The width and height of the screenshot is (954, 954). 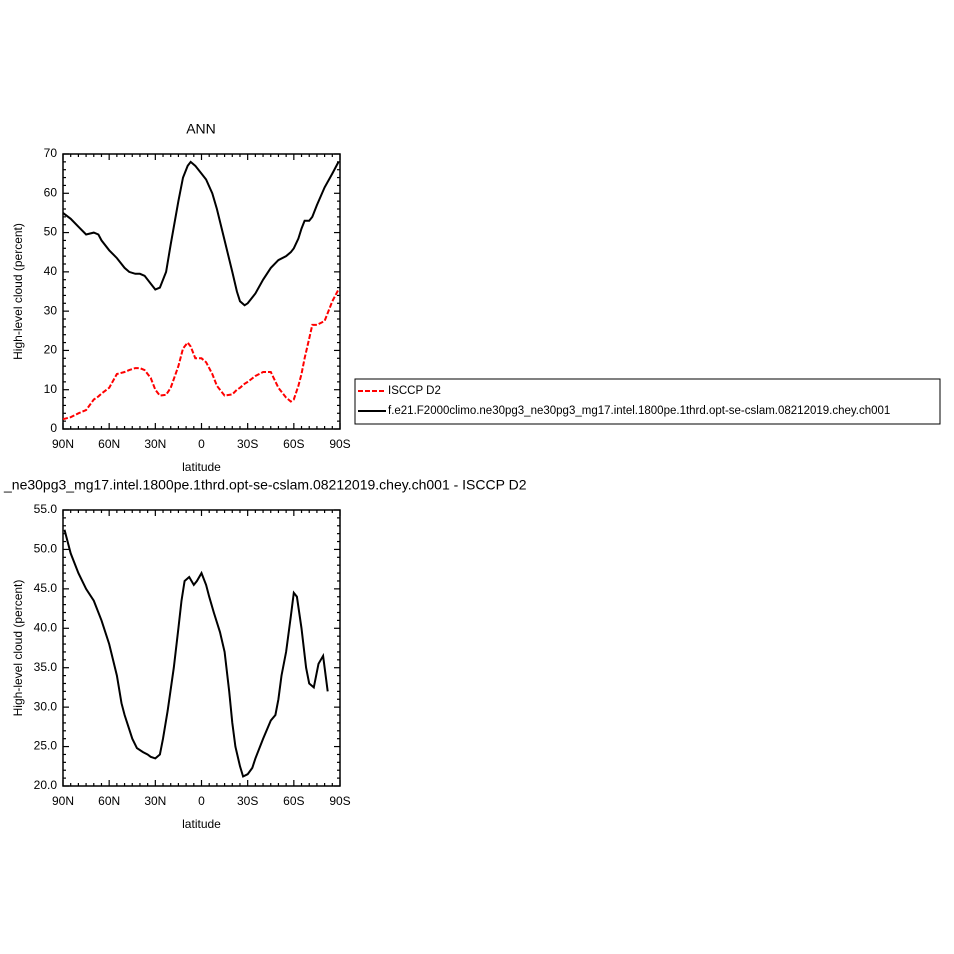 I want to click on y-tick-label: 40.0, so click(x=46, y=627).